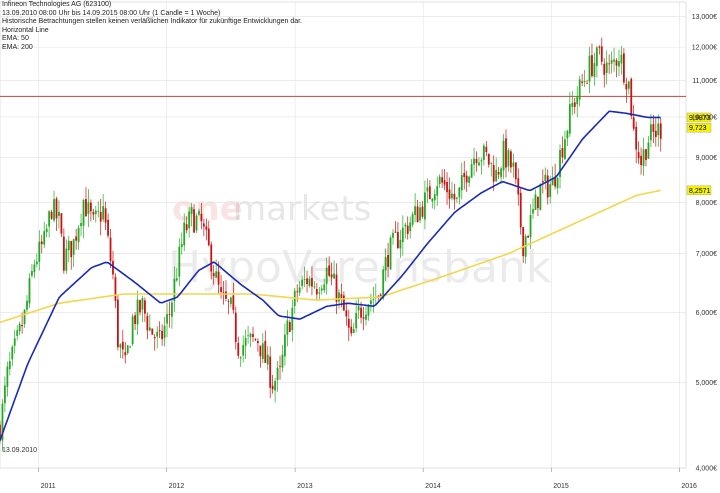  I want to click on watermark-logo-markets: markets, so click(302, 209).